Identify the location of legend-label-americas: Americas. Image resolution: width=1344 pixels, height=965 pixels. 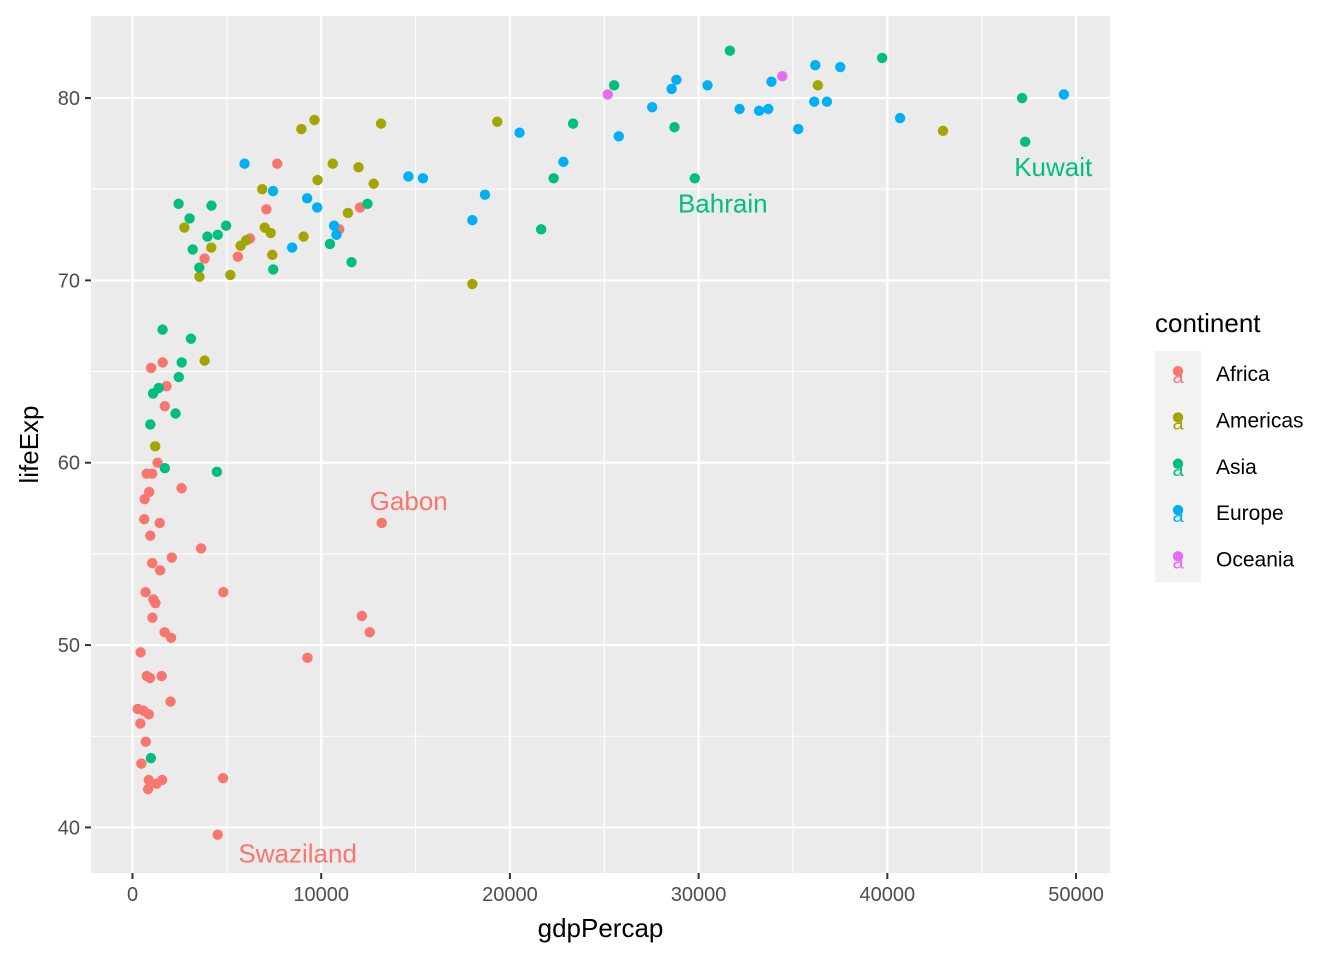
(1260, 420).